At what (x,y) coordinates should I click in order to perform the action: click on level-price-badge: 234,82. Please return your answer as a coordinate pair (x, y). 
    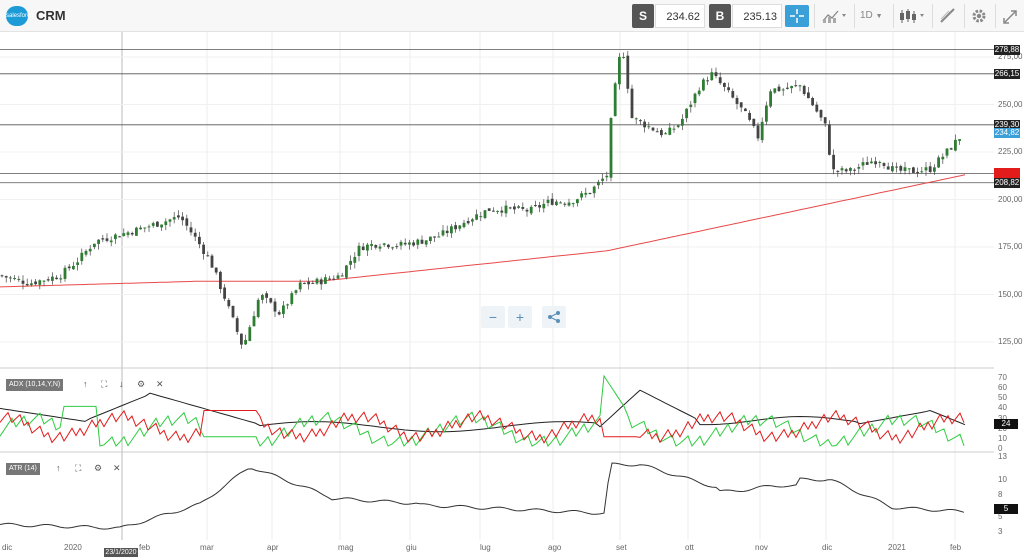
    Looking at the image, I should click on (1007, 133).